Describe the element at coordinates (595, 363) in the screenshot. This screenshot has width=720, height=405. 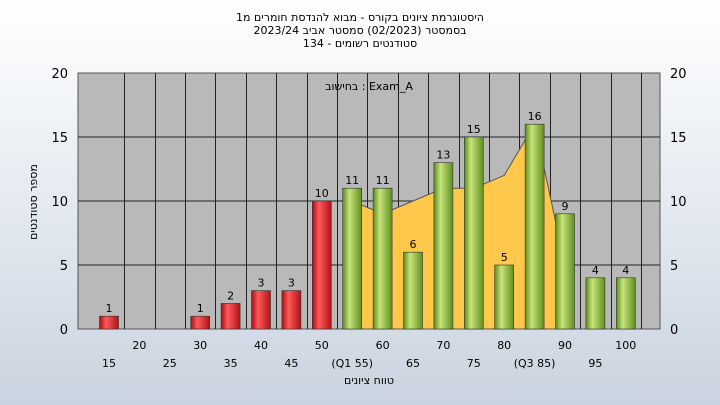
I see `x-tick-label: 95` at that location.